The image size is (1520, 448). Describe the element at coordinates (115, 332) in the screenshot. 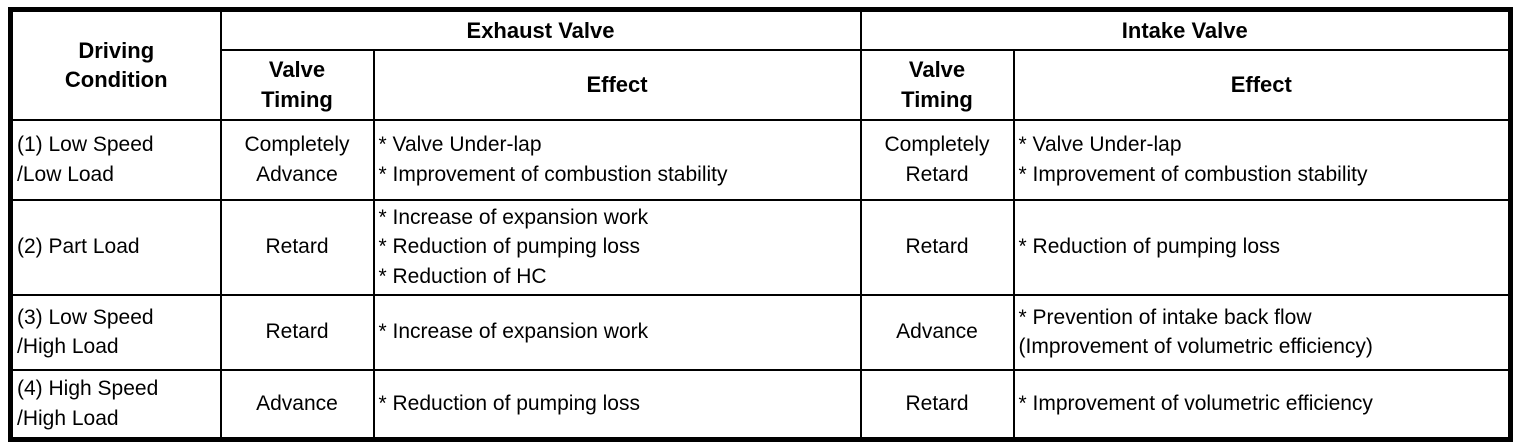

I see `cell-condition: (3) Low Speed /High Load` at that location.